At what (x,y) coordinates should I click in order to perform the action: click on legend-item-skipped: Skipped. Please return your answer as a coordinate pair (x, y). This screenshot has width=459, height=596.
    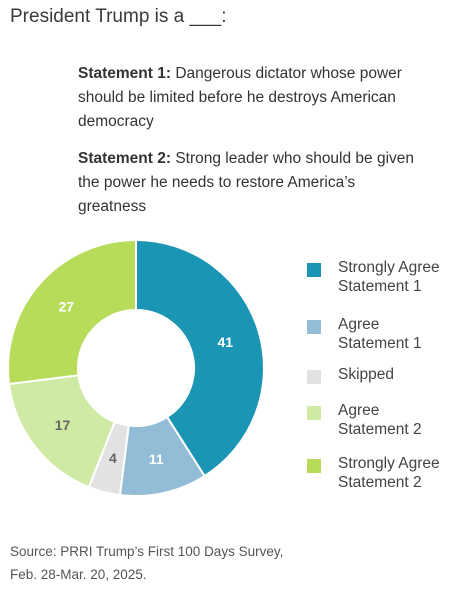
    Looking at the image, I should click on (380, 374).